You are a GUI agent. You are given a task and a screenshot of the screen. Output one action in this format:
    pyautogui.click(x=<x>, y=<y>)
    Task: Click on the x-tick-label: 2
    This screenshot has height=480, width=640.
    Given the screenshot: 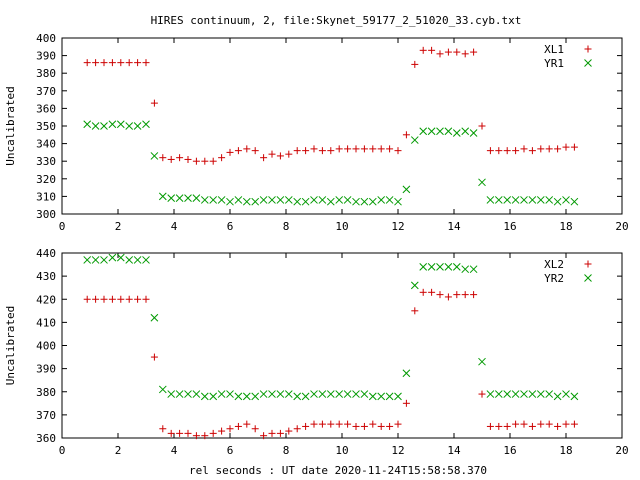 What is the action you would take?
    pyautogui.click(x=118, y=450)
    